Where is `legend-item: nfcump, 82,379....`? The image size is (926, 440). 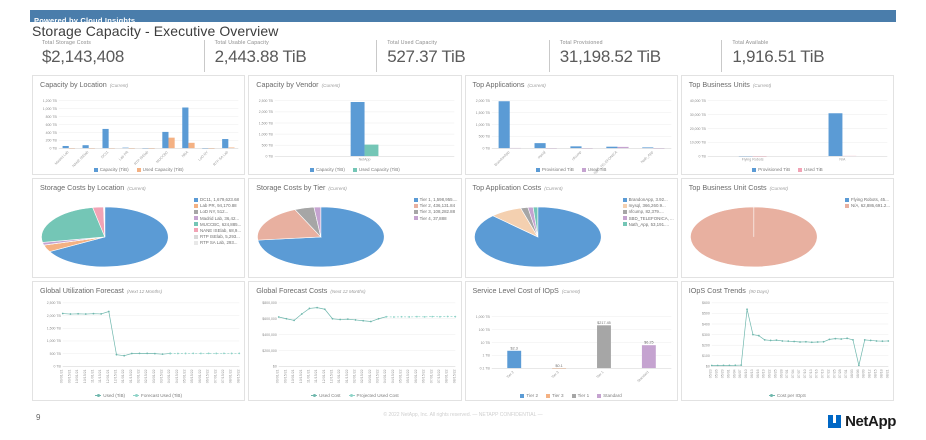
legend-item: nfcump, 82,379.... is located at coordinates (648, 211).